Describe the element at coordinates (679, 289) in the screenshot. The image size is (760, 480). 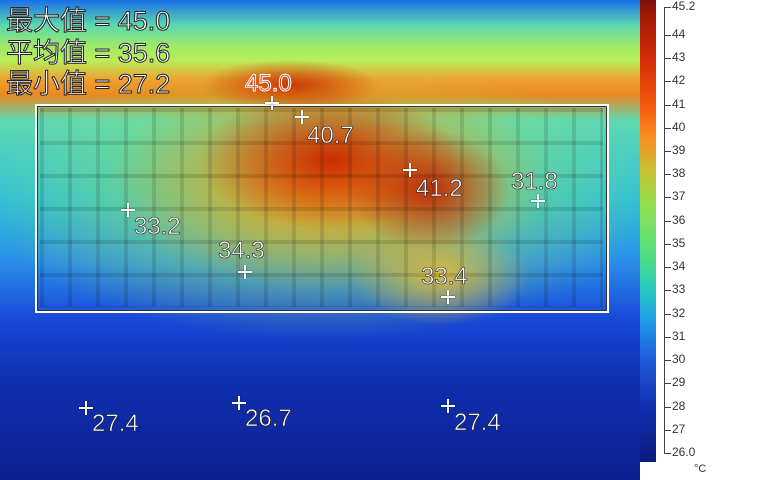
I see `scale-tick-label: 33` at that location.